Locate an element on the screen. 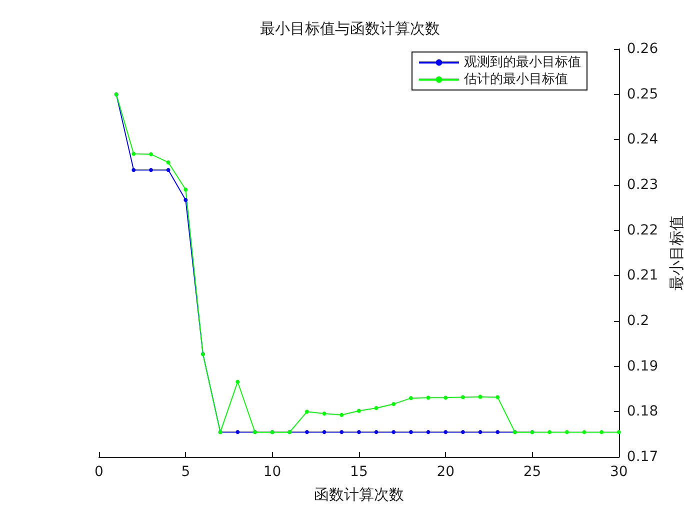  x-axis-title: 函数计算次数 is located at coordinates (359, 495).